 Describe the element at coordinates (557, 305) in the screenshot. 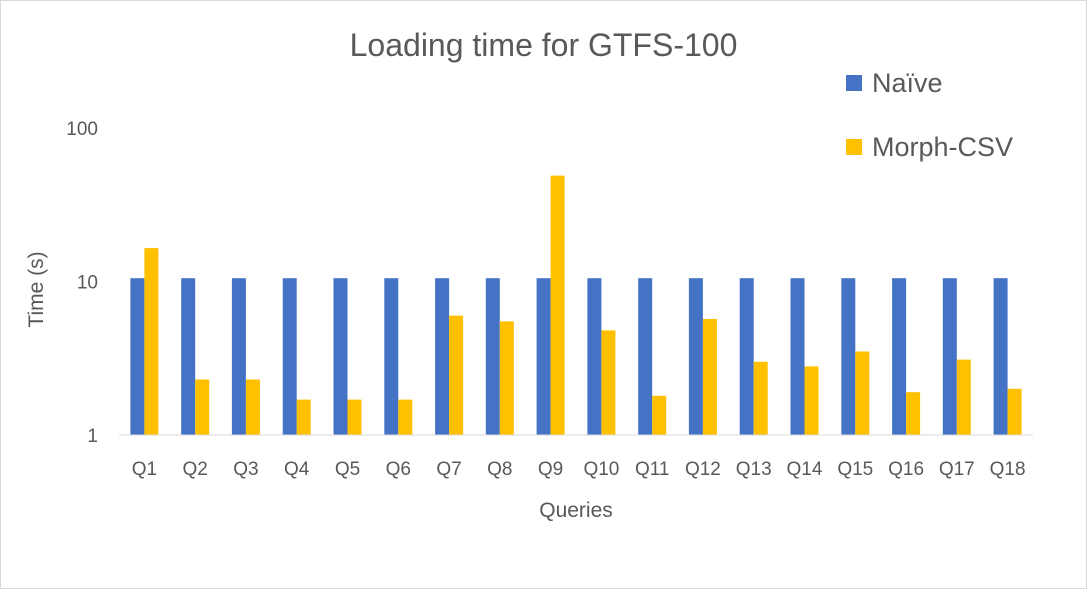

I see `bar-morph-csv-q9` at that location.